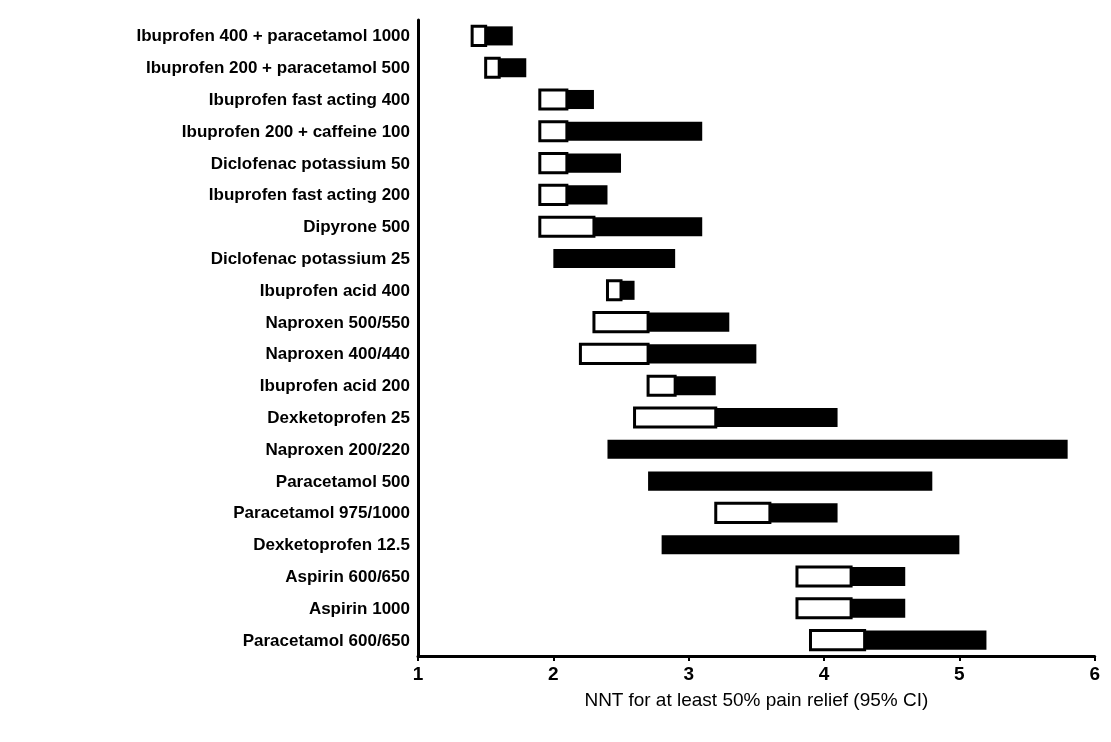  What do you see at coordinates (326, 640) in the screenshot?
I see `y-tick-label: Paracetamol 600/650` at bounding box center [326, 640].